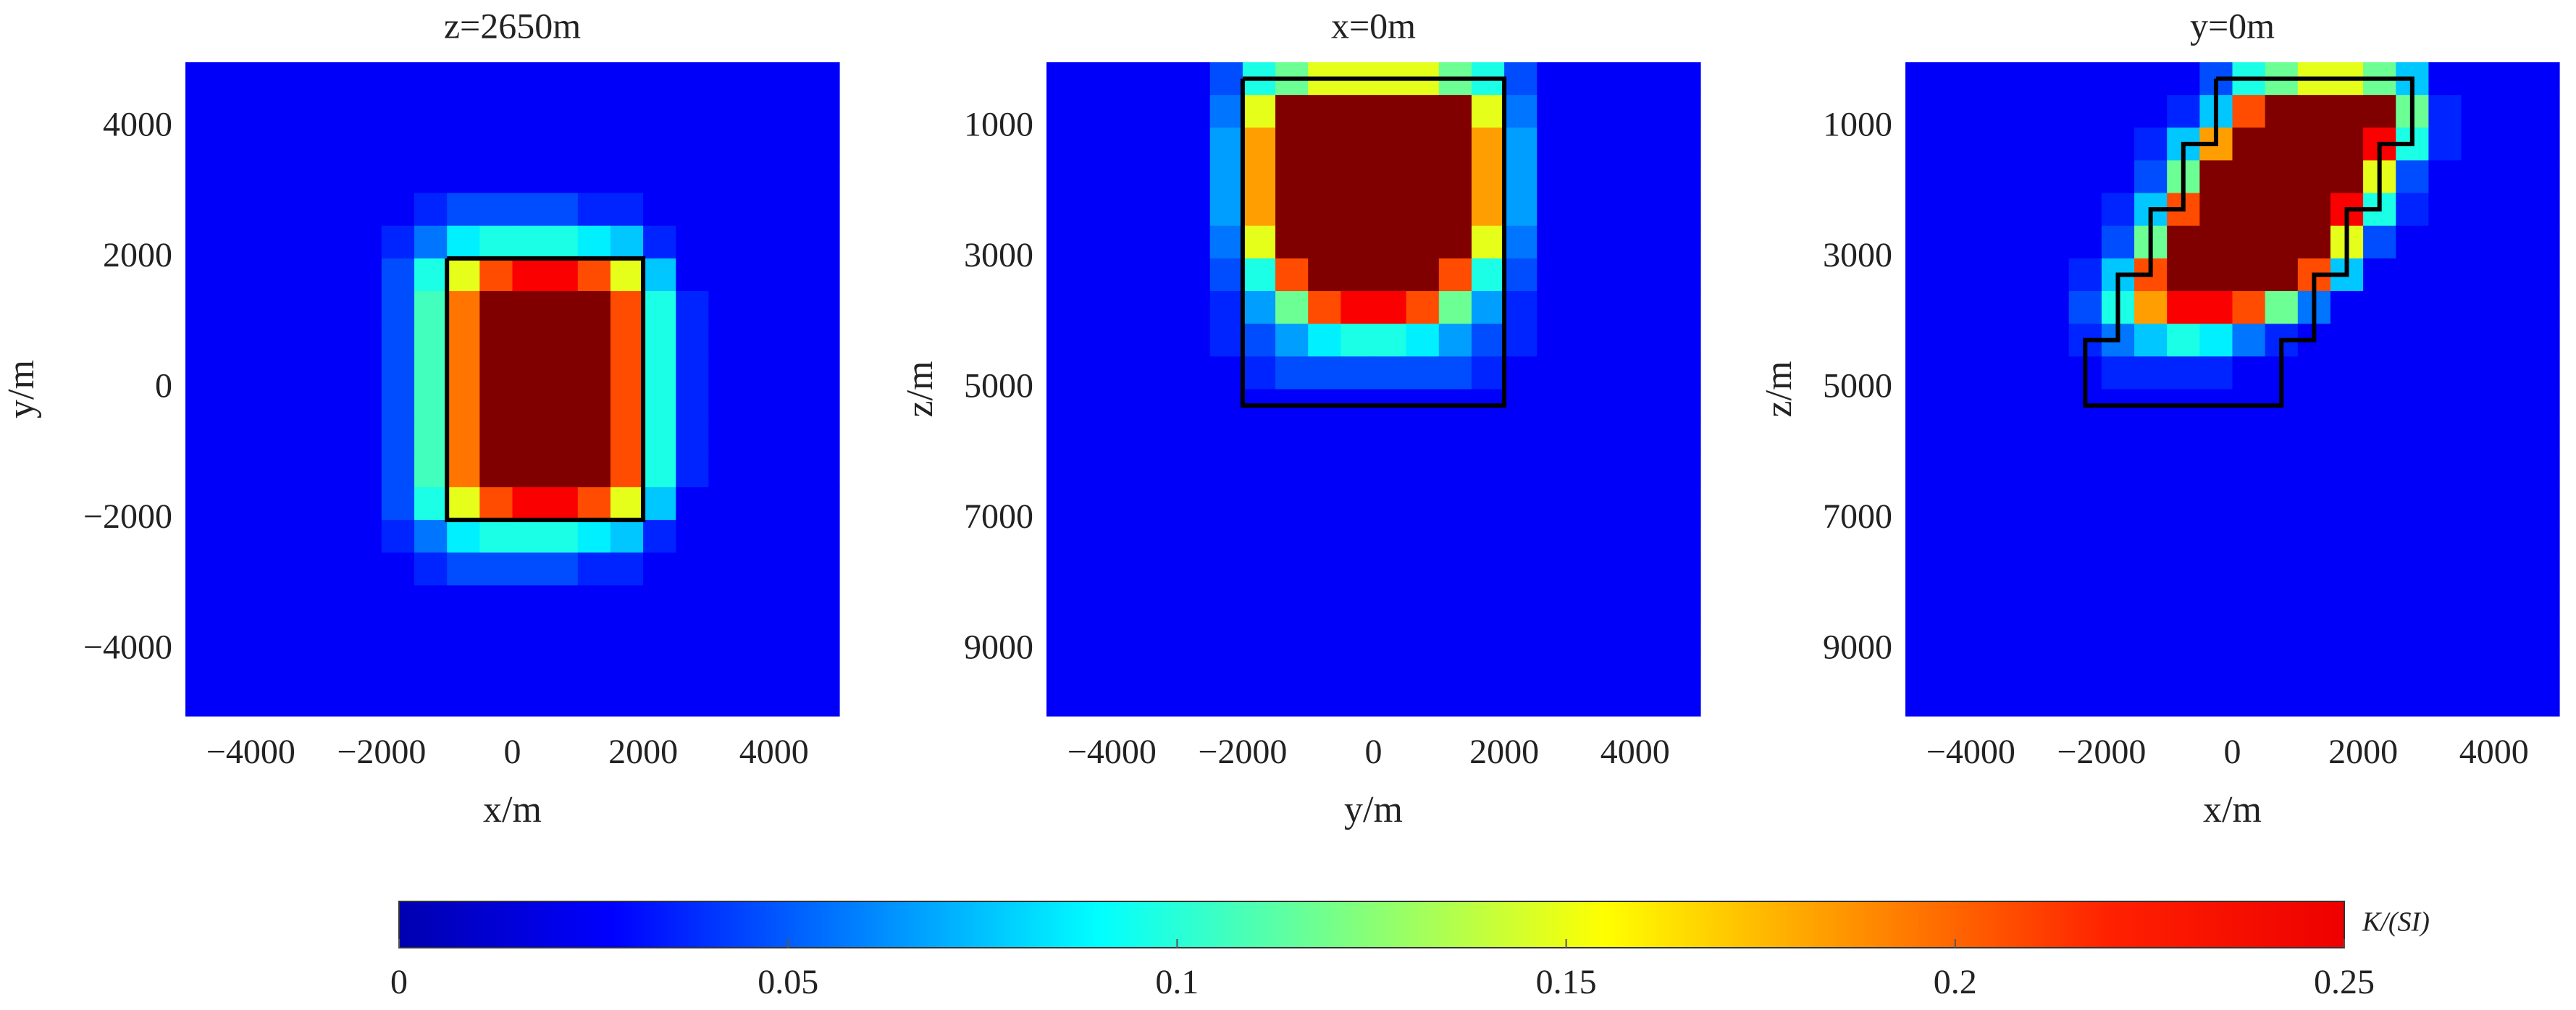 The width and height of the screenshot is (2576, 1010). What do you see at coordinates (2363, 752) in the screenshot?
I see `x-tick-label: 2000` at bounding box center [2363, 752].